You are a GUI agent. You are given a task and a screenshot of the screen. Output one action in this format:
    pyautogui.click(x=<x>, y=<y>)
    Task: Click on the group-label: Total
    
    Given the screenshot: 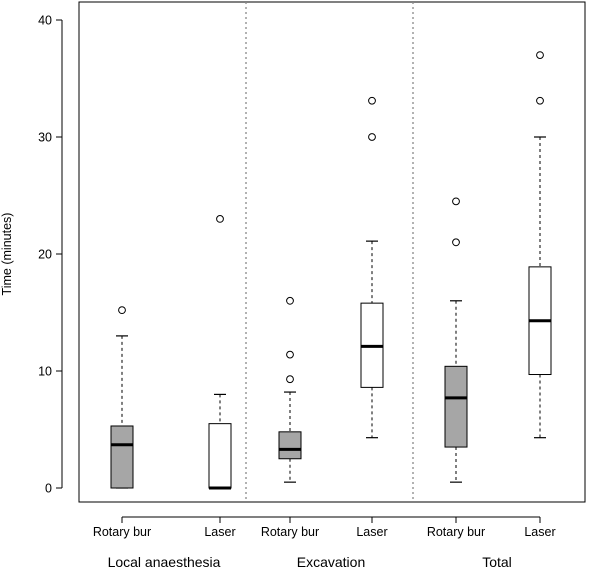 What is the action you would take?
    pyautogui.click(x=497, y=561)
    